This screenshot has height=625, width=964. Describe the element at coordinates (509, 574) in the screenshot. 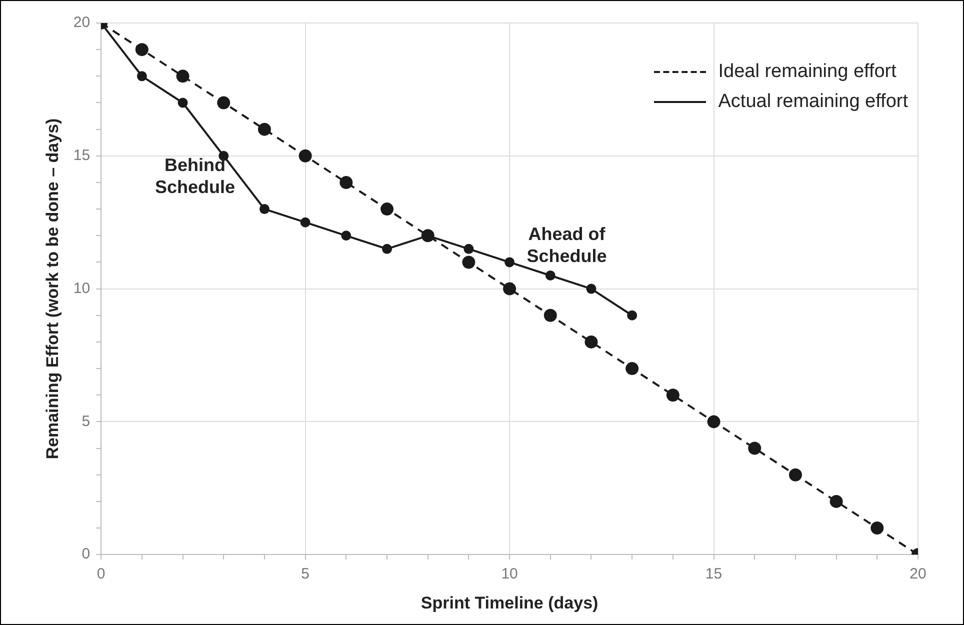

I see `x-tick-label: 10` at that location.